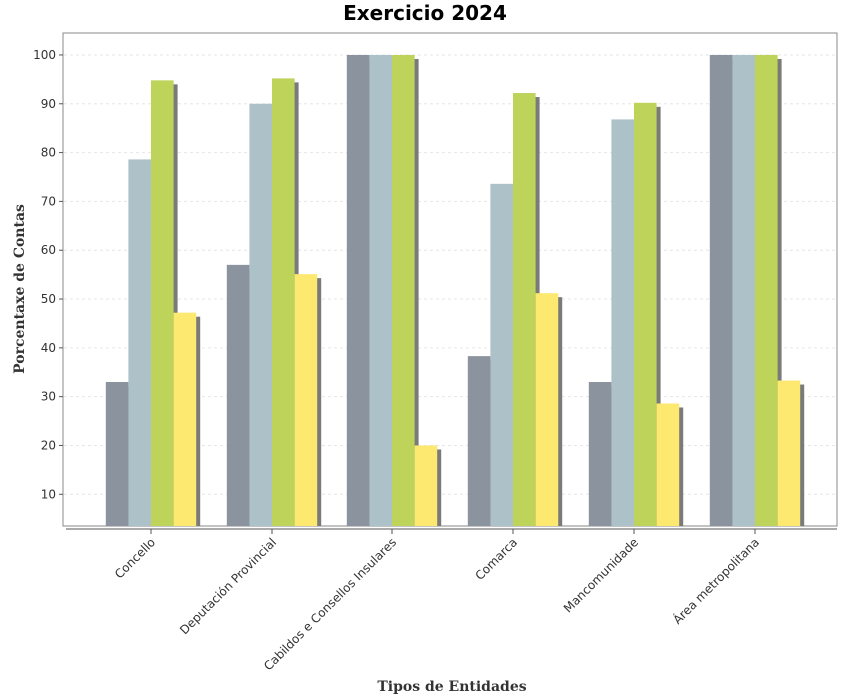 Image resolution: width=850 pixels, height=700 pixels. What do you see at coordinates (48, 153) in the screenshot?
I see `y-tick-label: 80` at bounding box center [48, 153].